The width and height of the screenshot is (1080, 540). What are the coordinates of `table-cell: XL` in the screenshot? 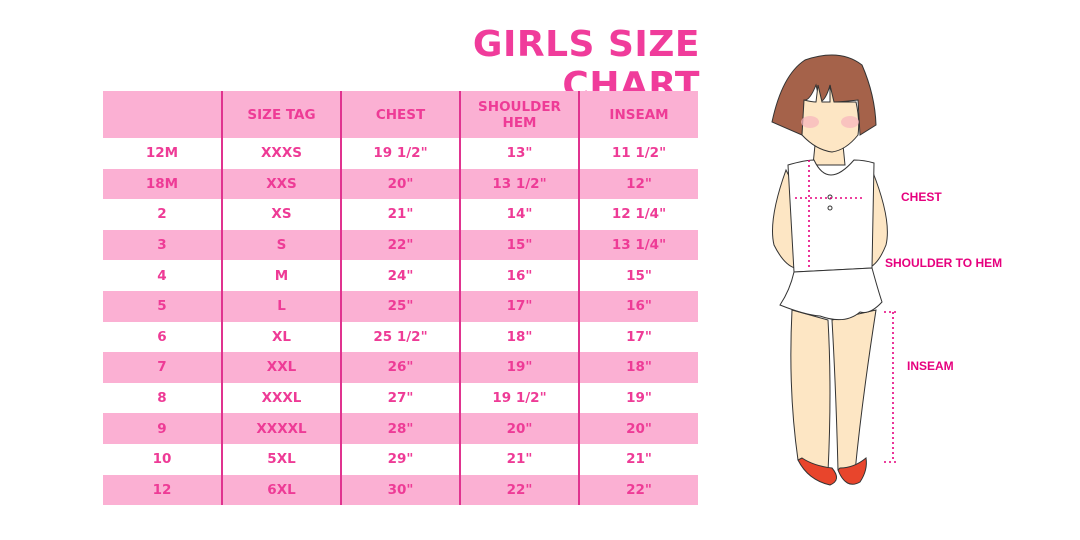 It's located at (281, 337).